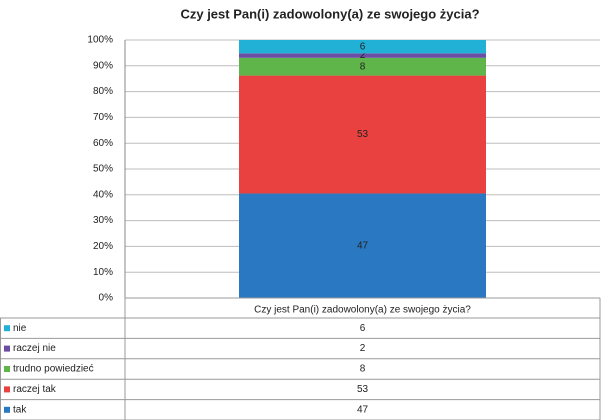 Image resolution: width=605 pixels, height=420 pixels. I want to click on data-label: 53, so click(363, 134).